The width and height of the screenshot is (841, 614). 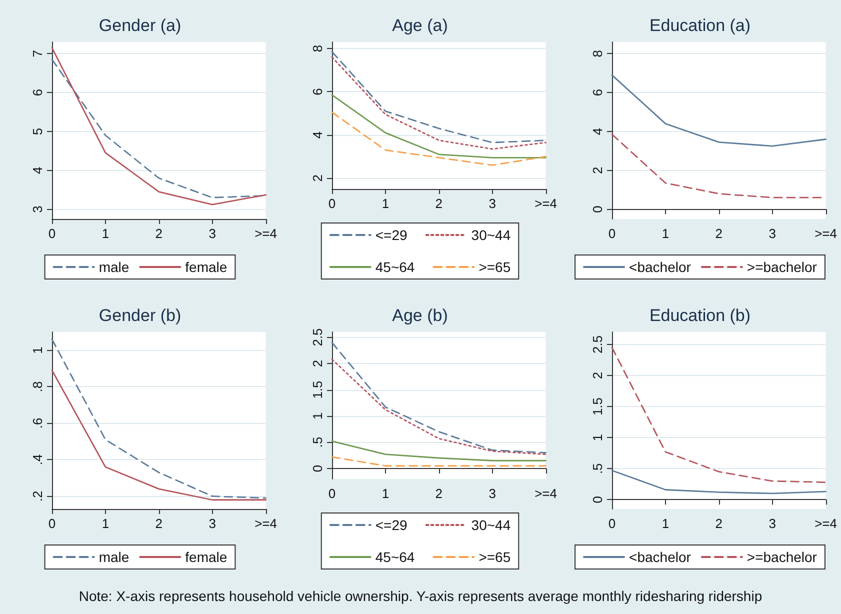 I want to click on chart-title: Education (a), so click(x=700, y=25).